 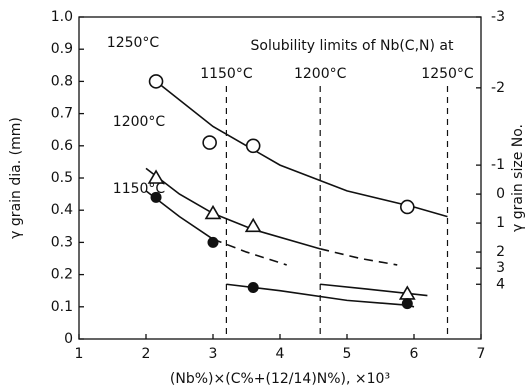 What do you see at coordinates (347, 354) in the screenshot?
I see `x-tick-label: 5` at bounding box center [347, 354].